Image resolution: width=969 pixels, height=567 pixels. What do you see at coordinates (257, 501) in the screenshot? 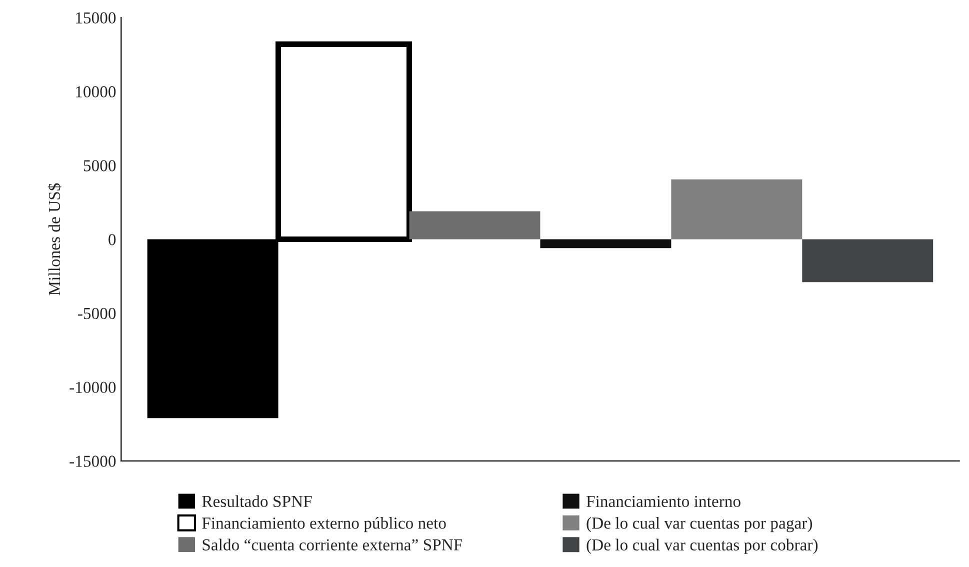
I see `legend-label: Resultado SPNF` at bounding box center [257, 501].